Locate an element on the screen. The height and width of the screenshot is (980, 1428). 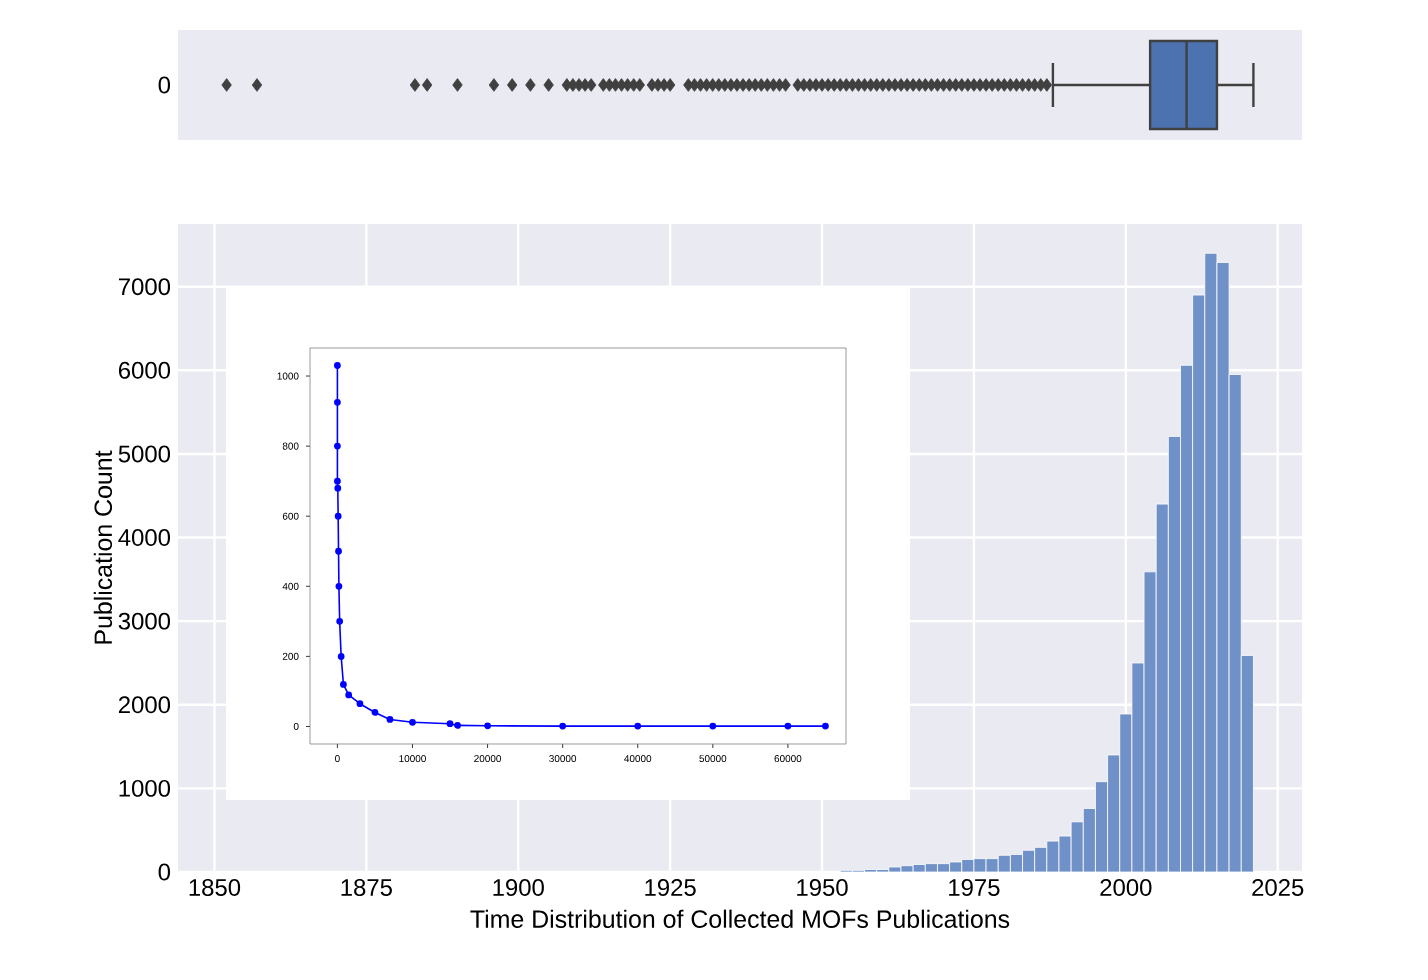
x-axis-title: Time Distribution of Collected MOFs Publications is located at coordinates (740, 918).